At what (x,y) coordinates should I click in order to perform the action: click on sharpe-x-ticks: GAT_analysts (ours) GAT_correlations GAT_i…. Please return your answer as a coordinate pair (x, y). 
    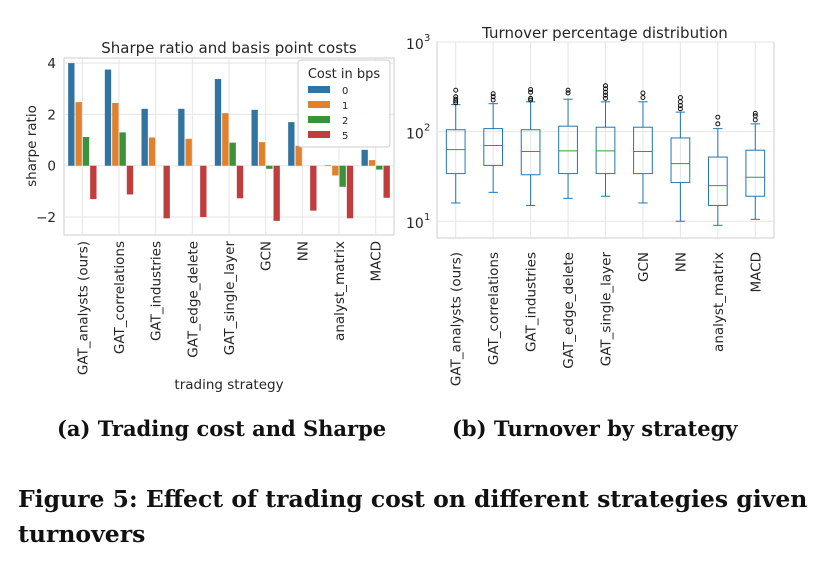
    Looking at the image, I should click on (229, 308).